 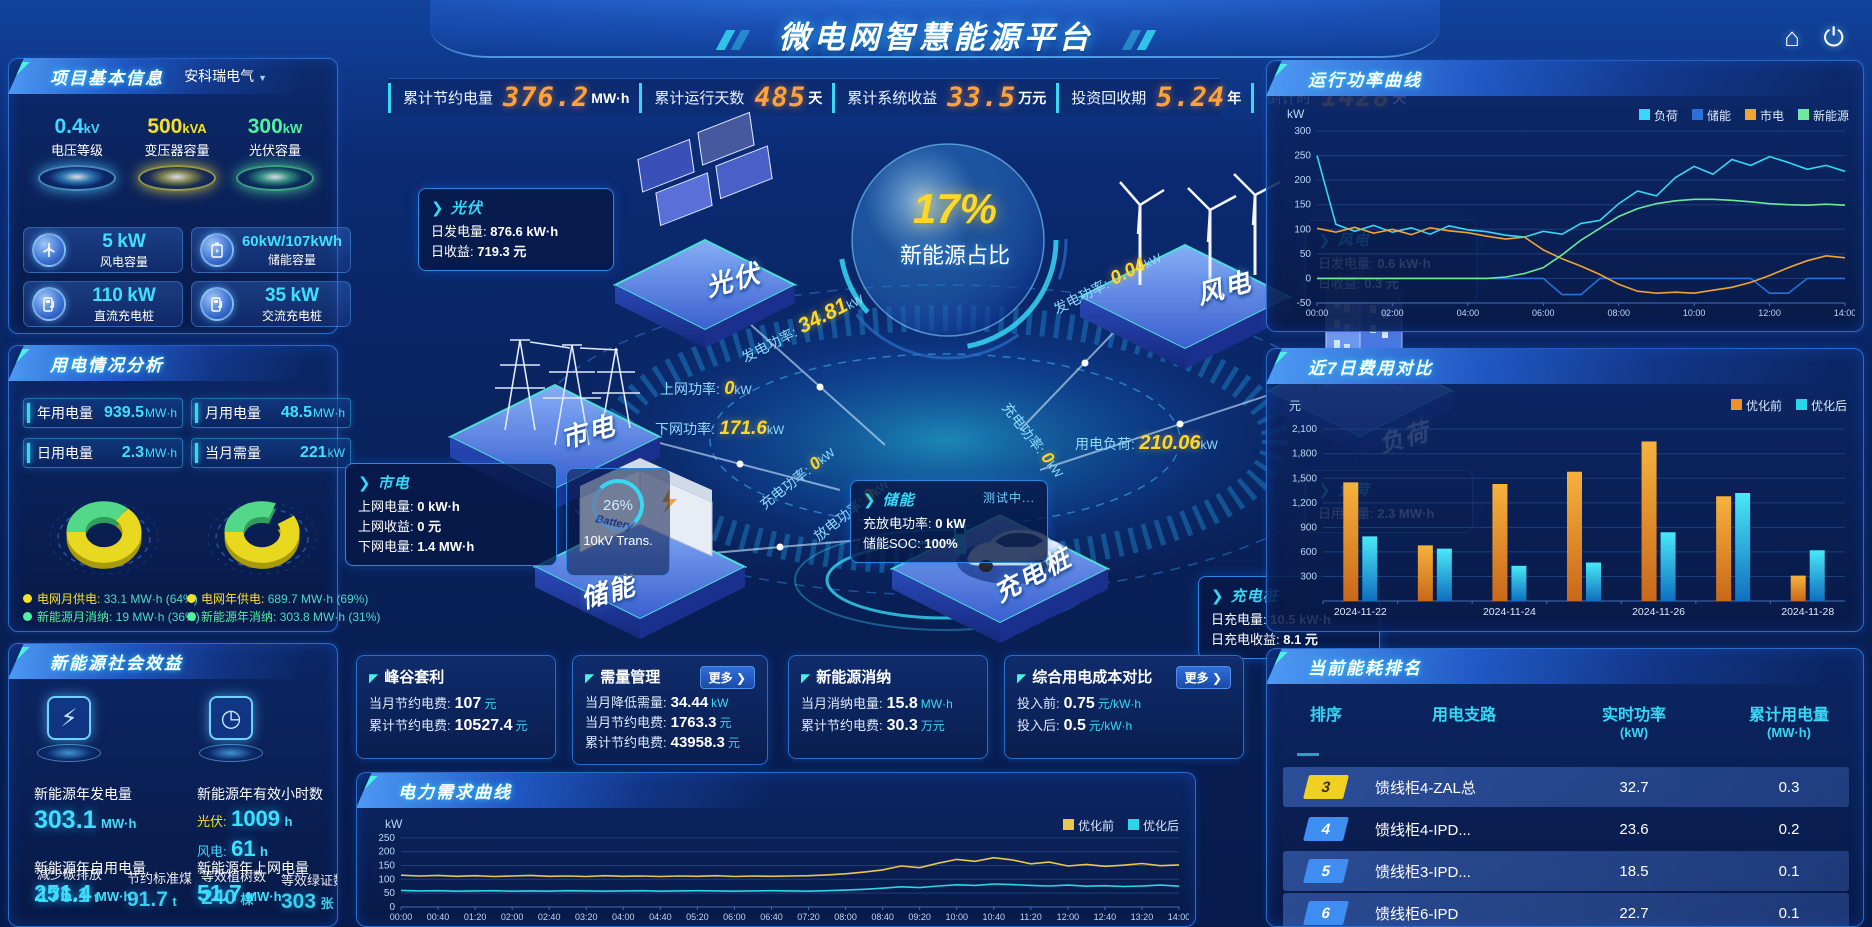 I want to click on table-row: 6 馈线柜6-IPD 22.7 0.1, so click(x=1566, y=909).